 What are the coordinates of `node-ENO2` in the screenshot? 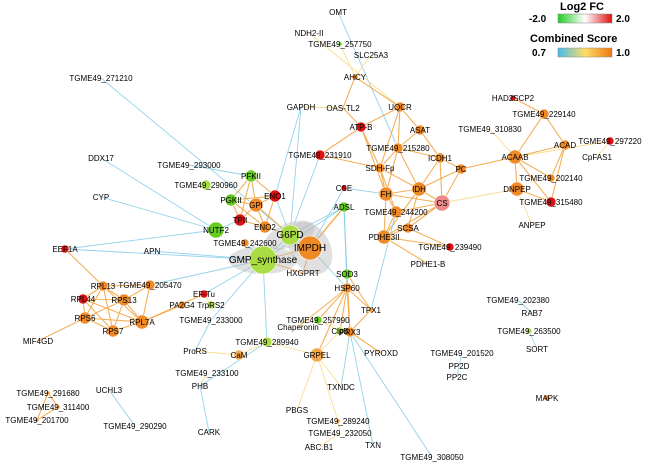 It's located at (265, 227).